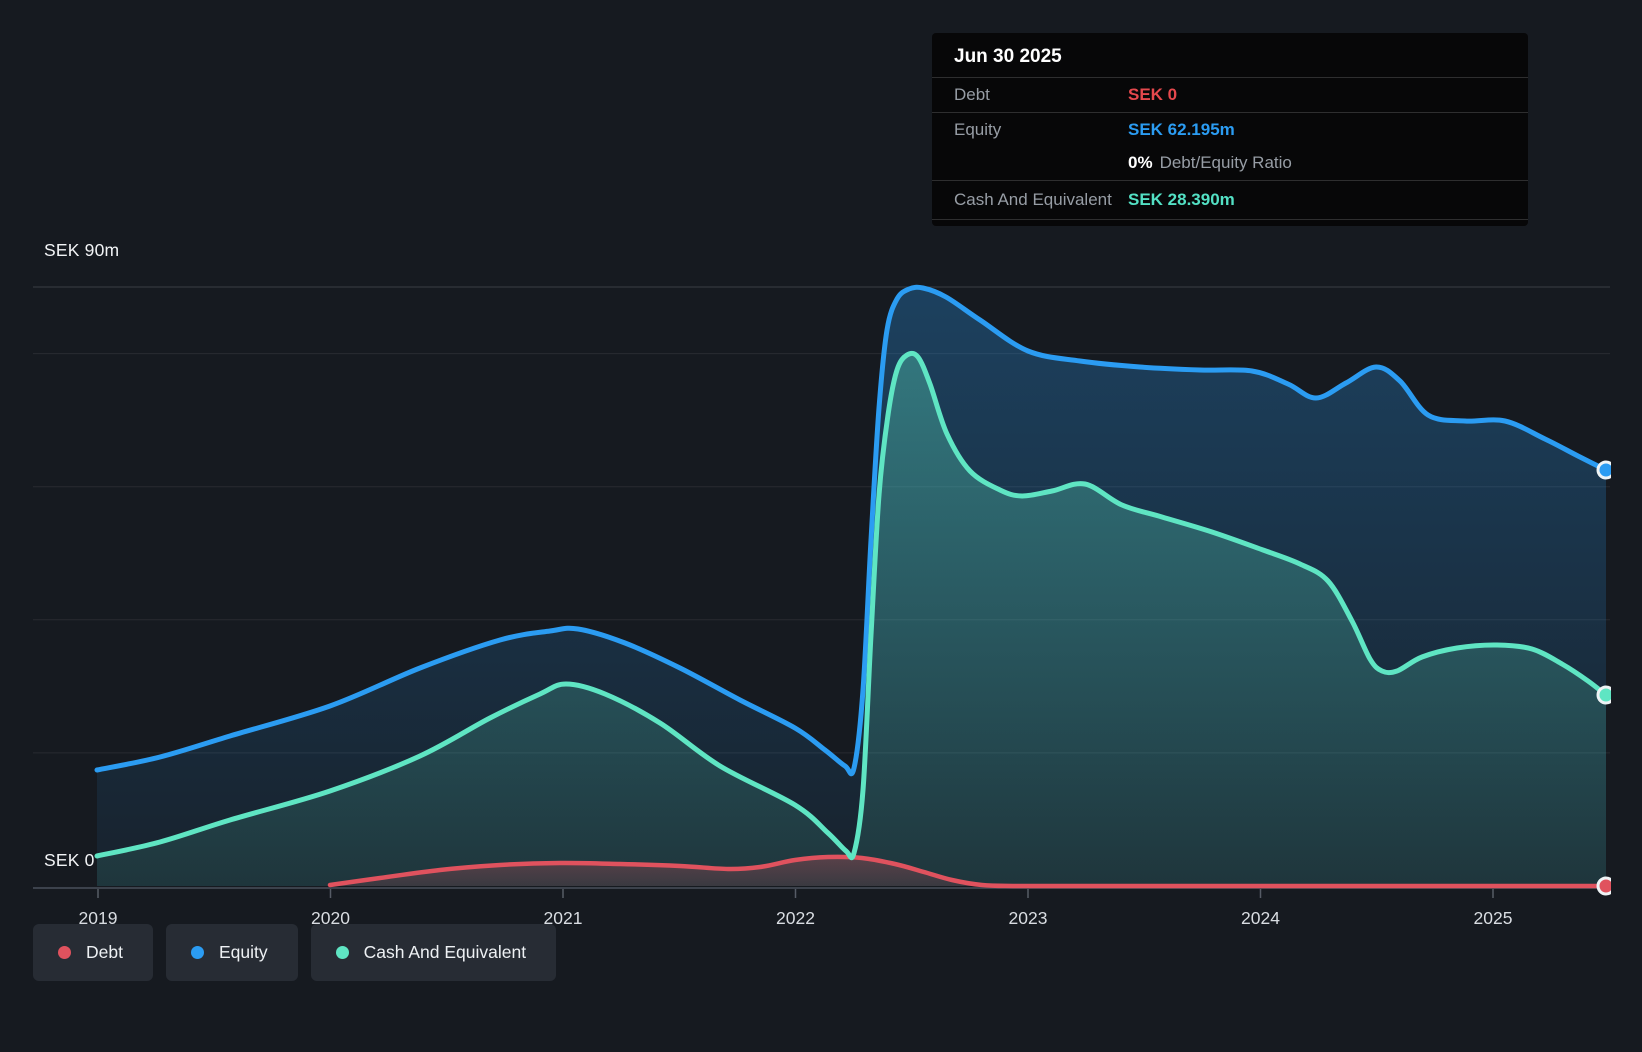 This screenshot has height=1052, width=1642. I want to click on equity-end-marker, so click(1603, 470).